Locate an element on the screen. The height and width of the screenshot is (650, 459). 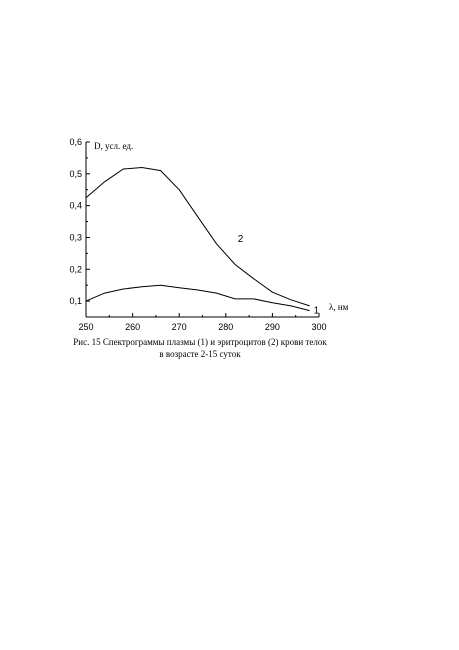
x-tick-label: 280 is located at coordinates (225, 327).